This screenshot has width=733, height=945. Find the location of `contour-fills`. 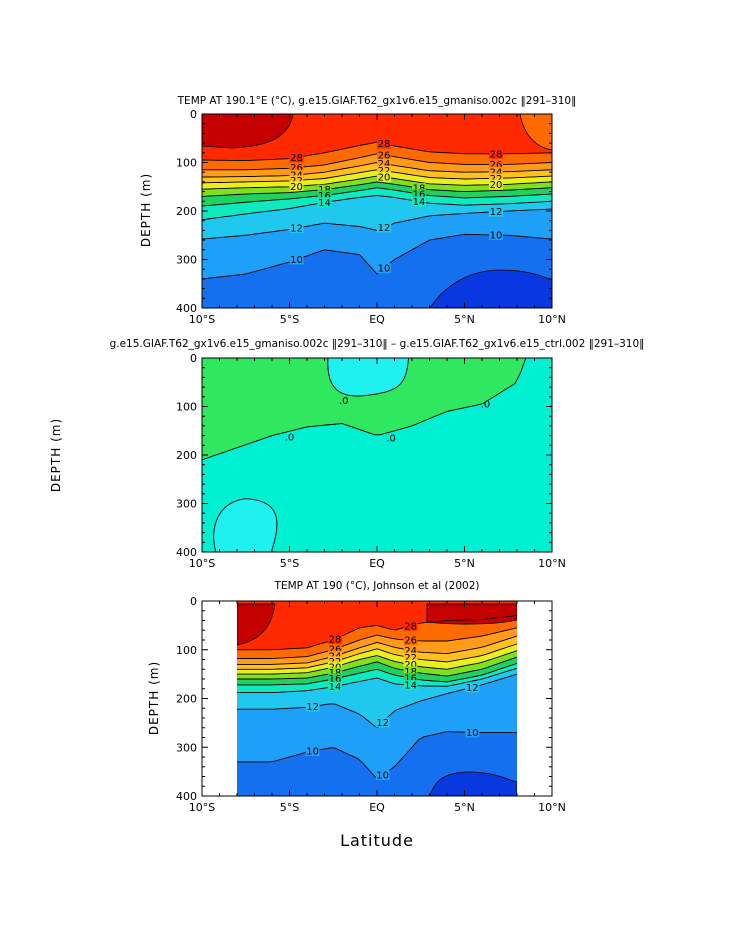

contour-fills is located at coordinates (377, 698).